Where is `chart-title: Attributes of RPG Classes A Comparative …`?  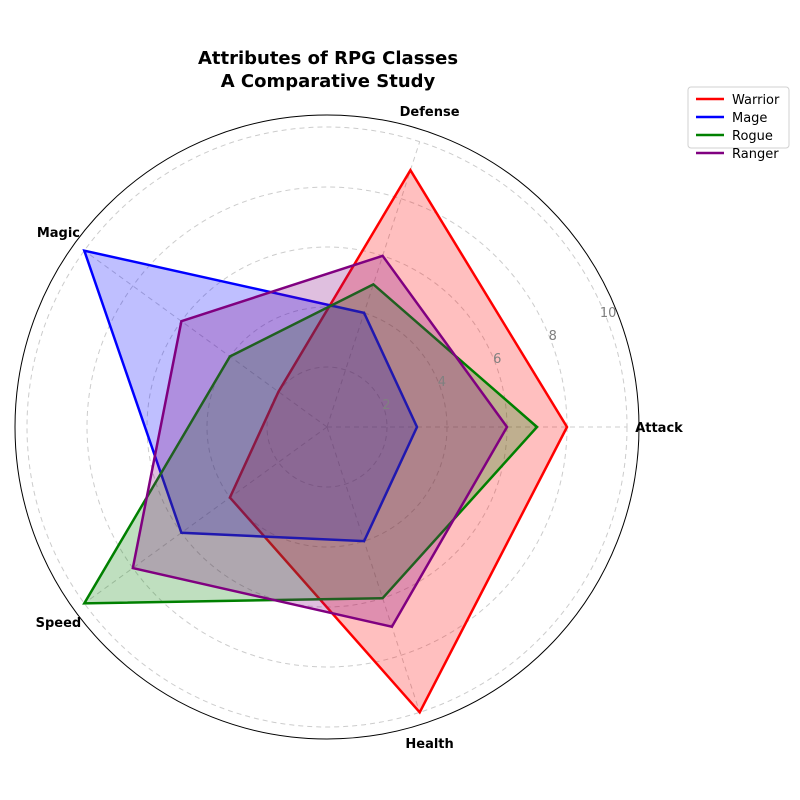 chart-title: Attributes of RPG Classes A Comparative … is located at coordinates (328, 70).